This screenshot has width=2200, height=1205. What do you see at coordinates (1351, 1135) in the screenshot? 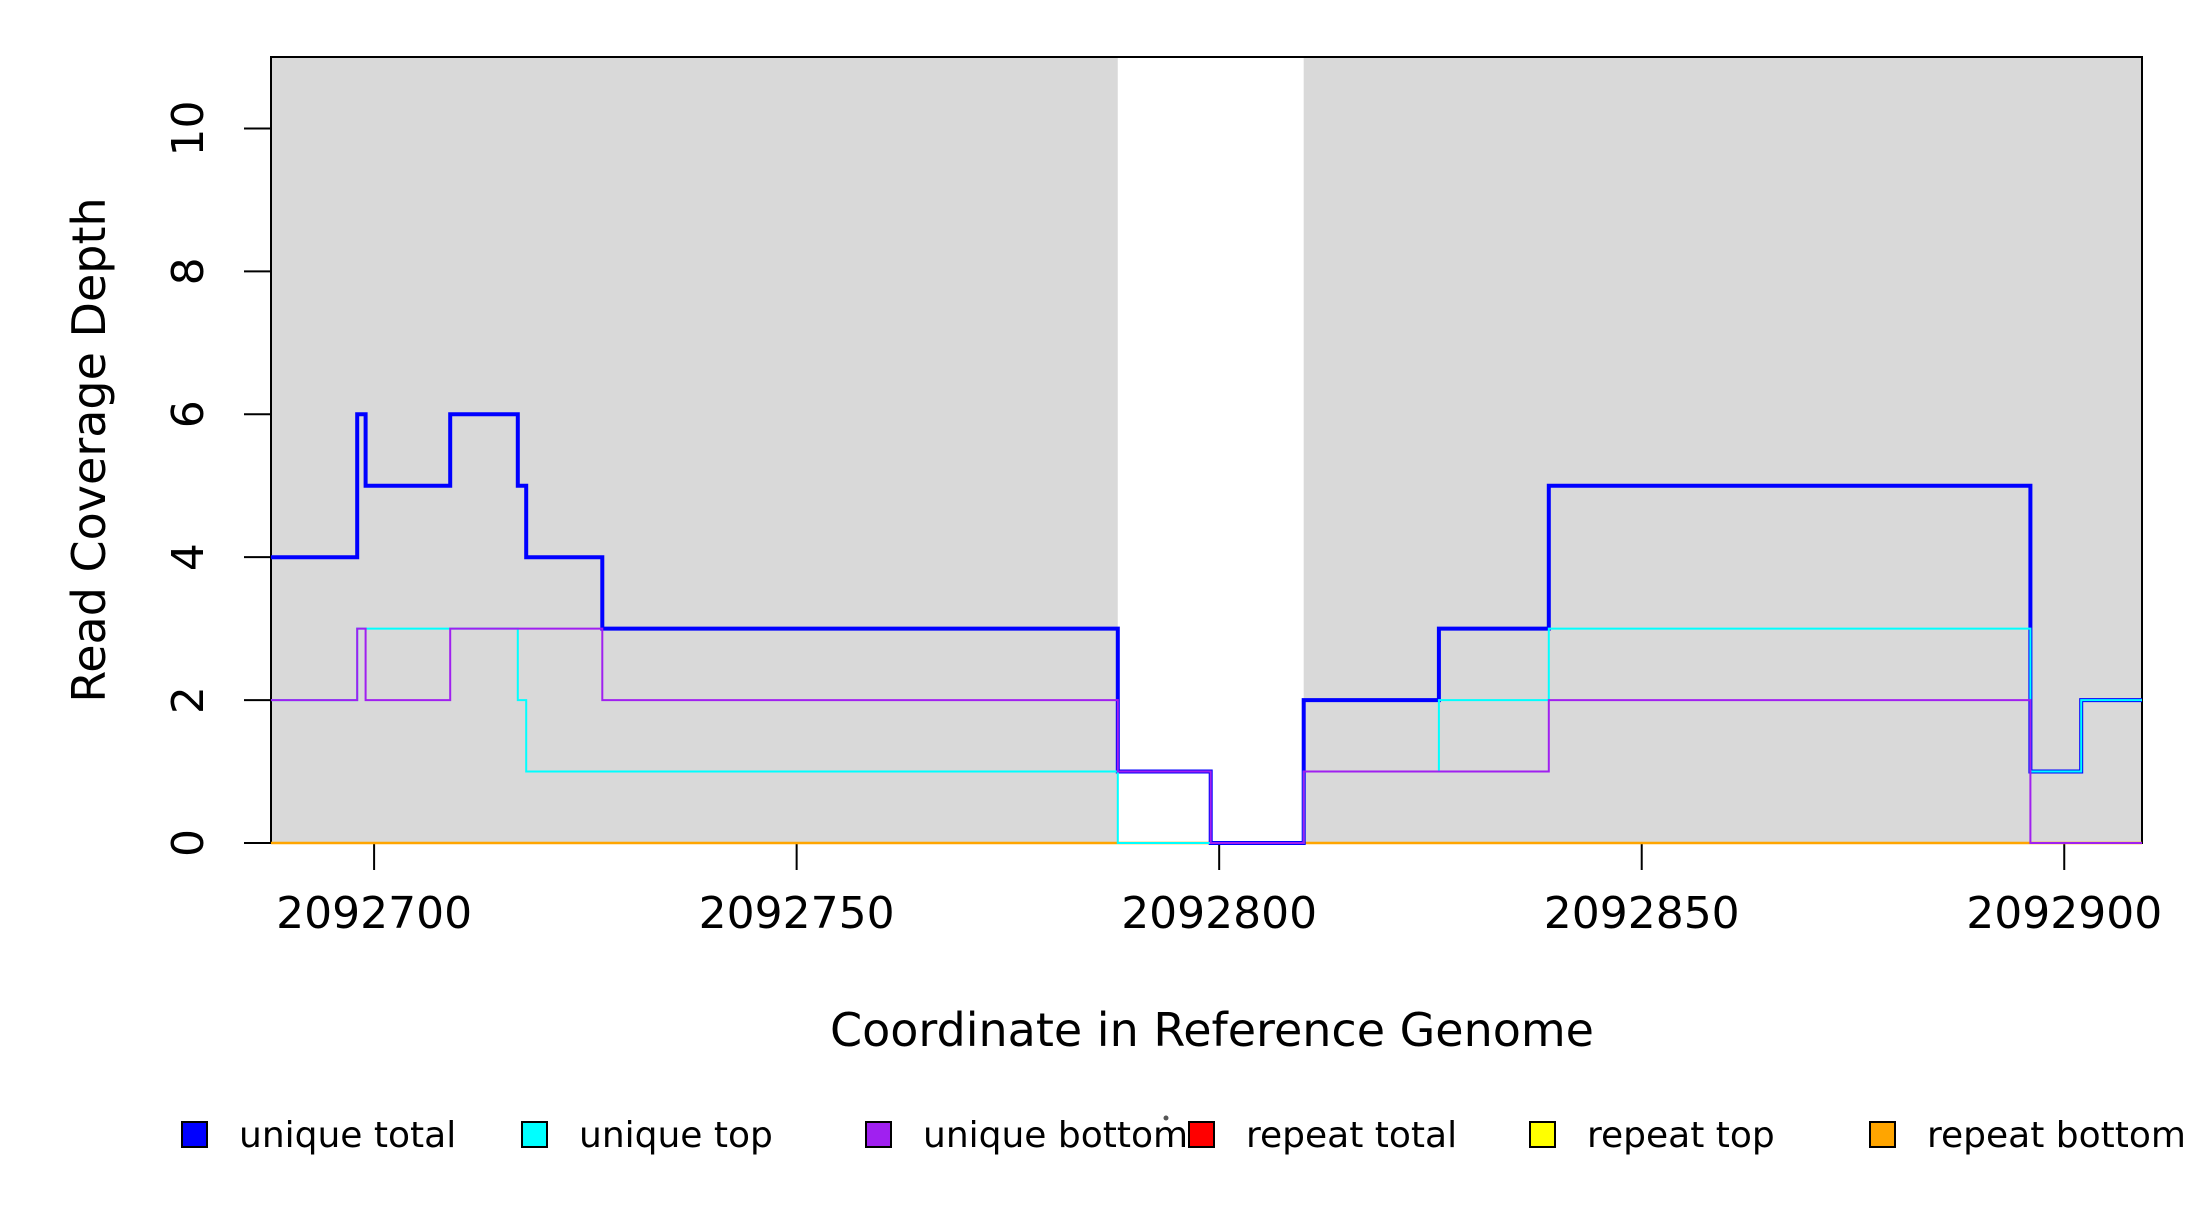
I see `legend-label-repeat-total: repeat total` at bounding box center [1351, 1135].